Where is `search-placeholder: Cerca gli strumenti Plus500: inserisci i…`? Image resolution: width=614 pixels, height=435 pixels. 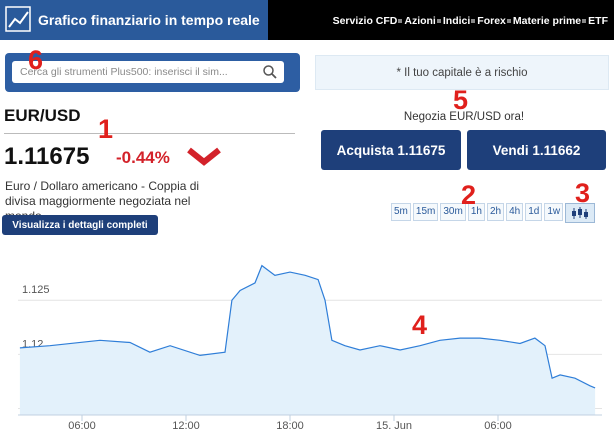 search-placeholder: Cerca gli strumenti Plus500: inserisci i… is located at coordinates (124, 72).